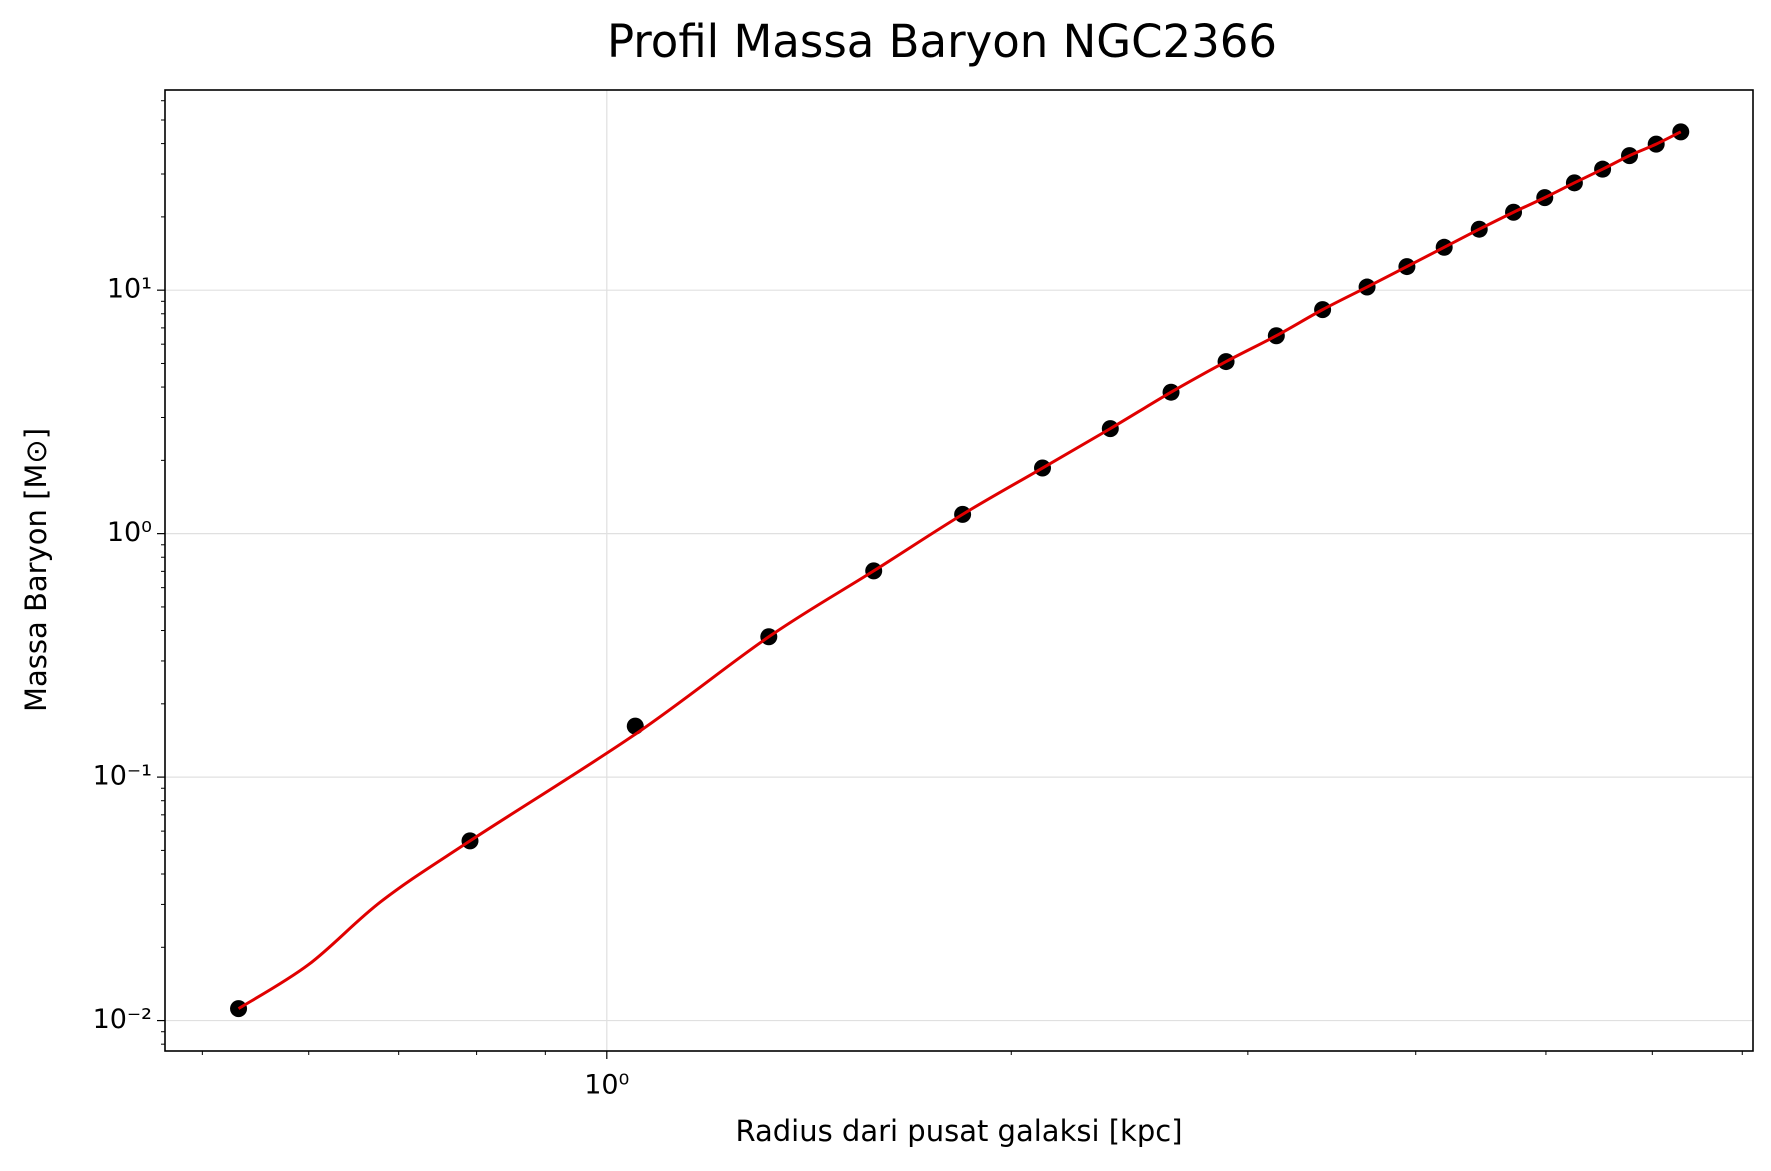 This screenshot has width=1771, height=1171. What do you see at coordinates (958, 1131) in the screenshot?
I see `x-axis-label: Radius dari pusat galaksi [kpc]` at bounding box center [958, 1131].